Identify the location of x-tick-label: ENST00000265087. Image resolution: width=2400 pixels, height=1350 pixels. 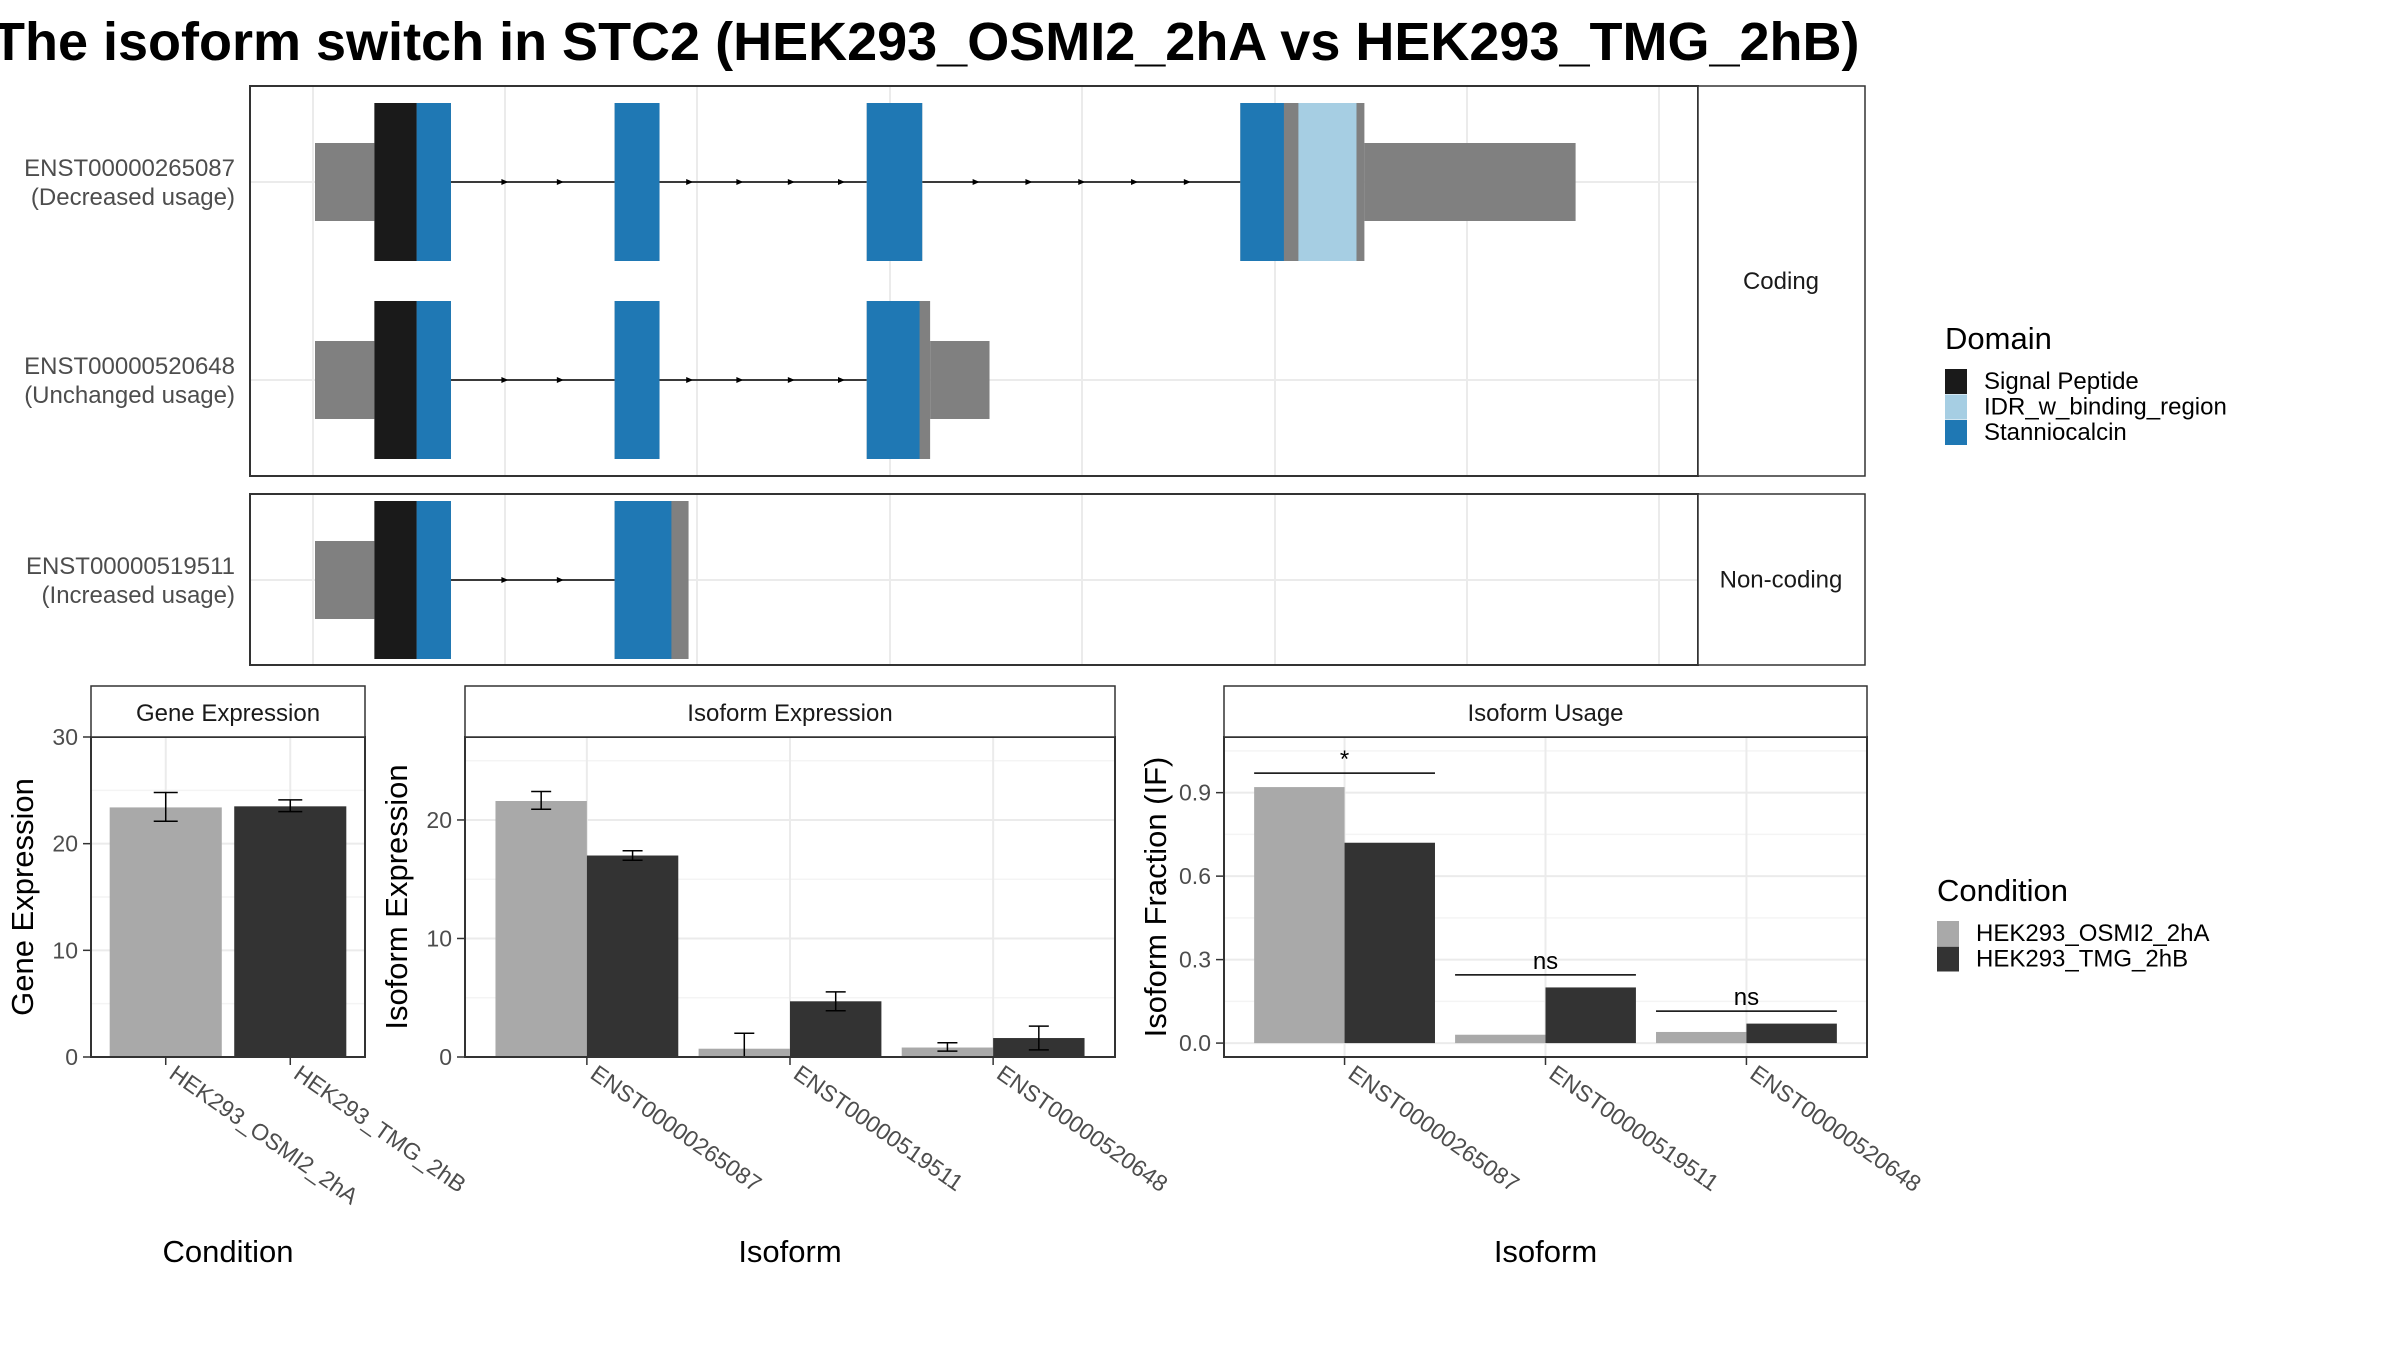
(676, 1128).